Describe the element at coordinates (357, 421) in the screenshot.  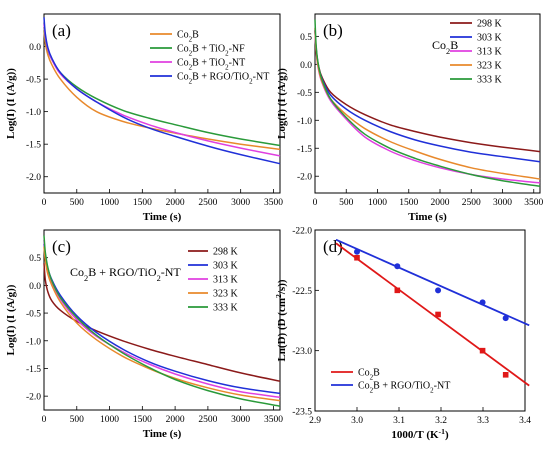
I see `x-tick-label: 3.0` at that location.